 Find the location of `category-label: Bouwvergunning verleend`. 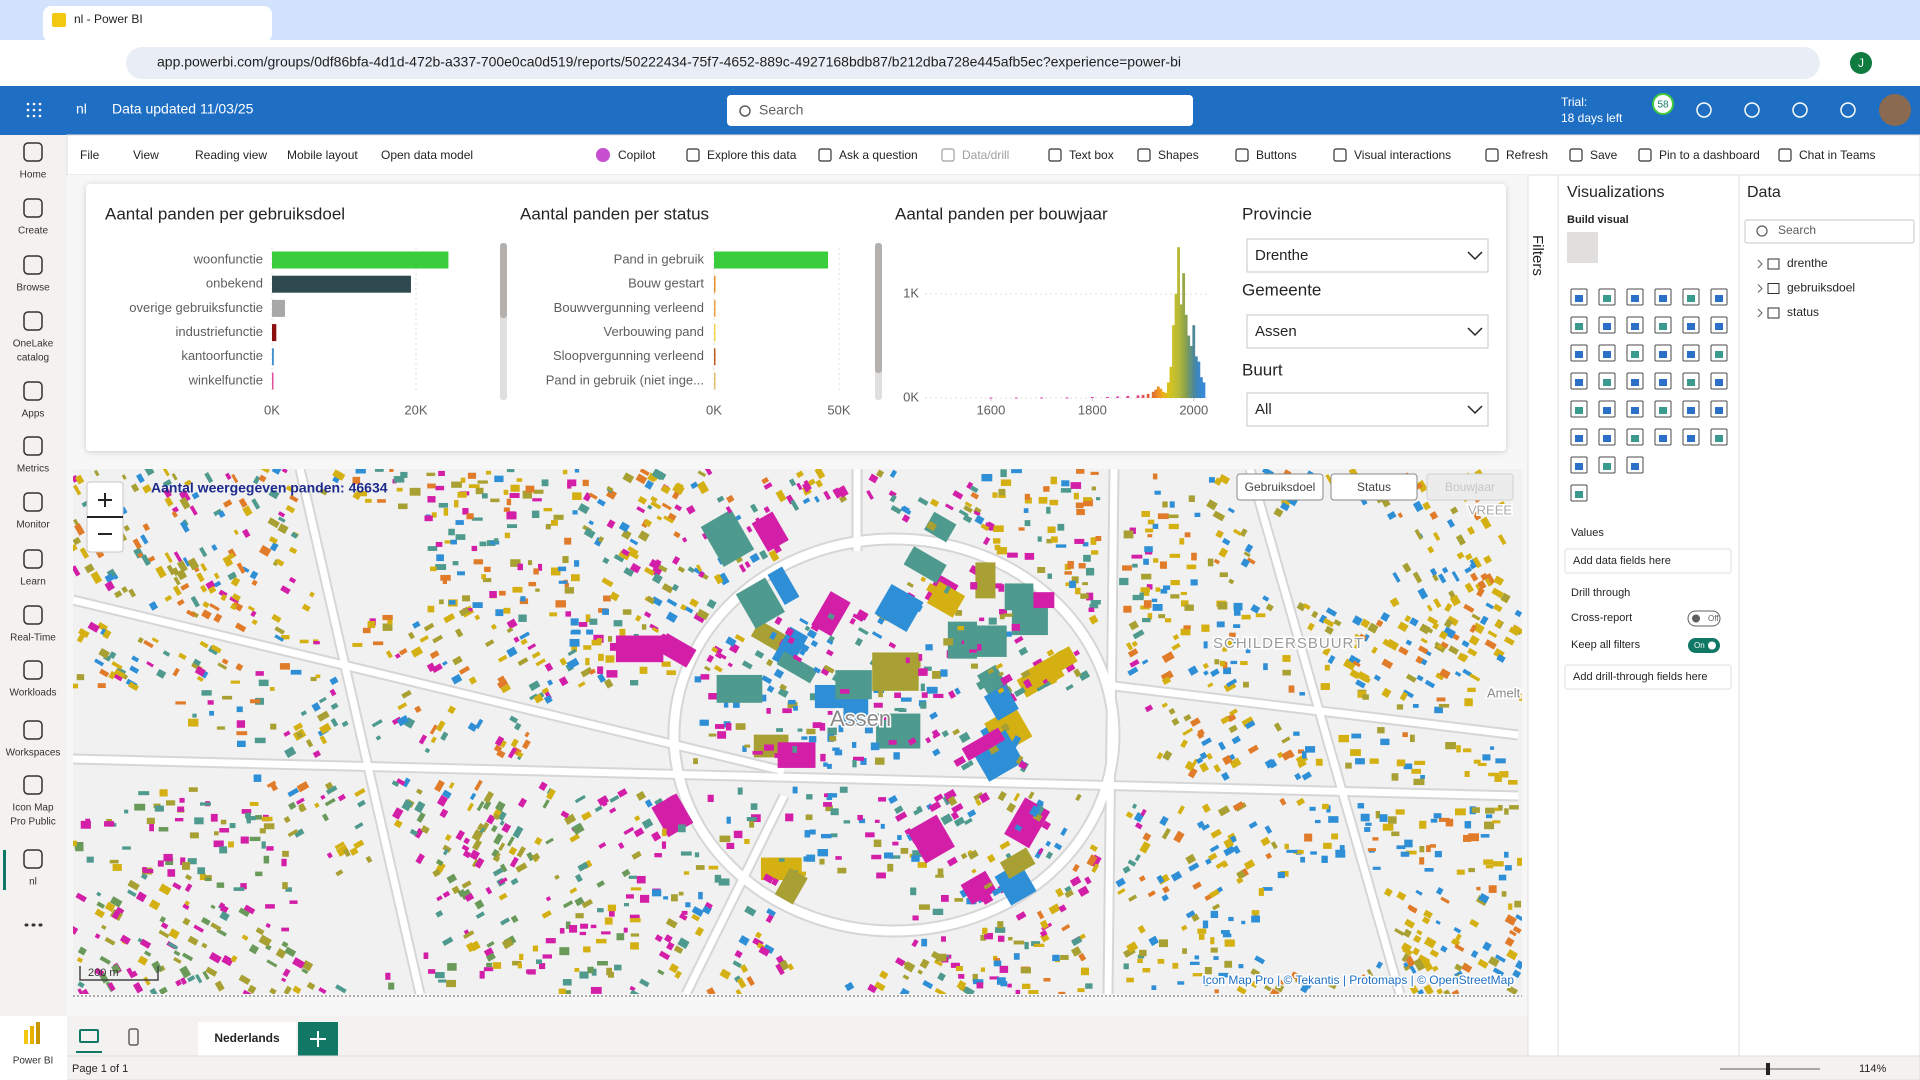

category-label: Bouwvergunning verleend is located at coordinates (629, 307).